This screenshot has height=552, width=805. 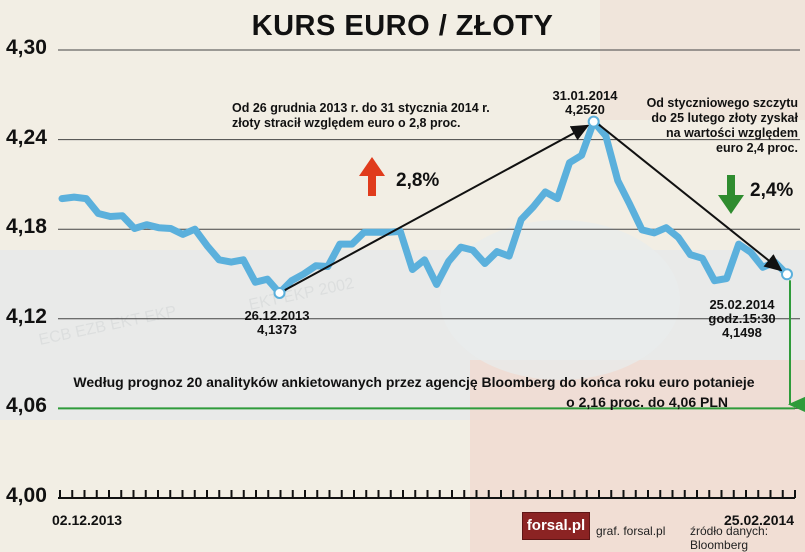 What do you see at coordinates (26, 495) in the screenshot?
I see `y-tick-label: 4,00` at bounding box center [26, 495].